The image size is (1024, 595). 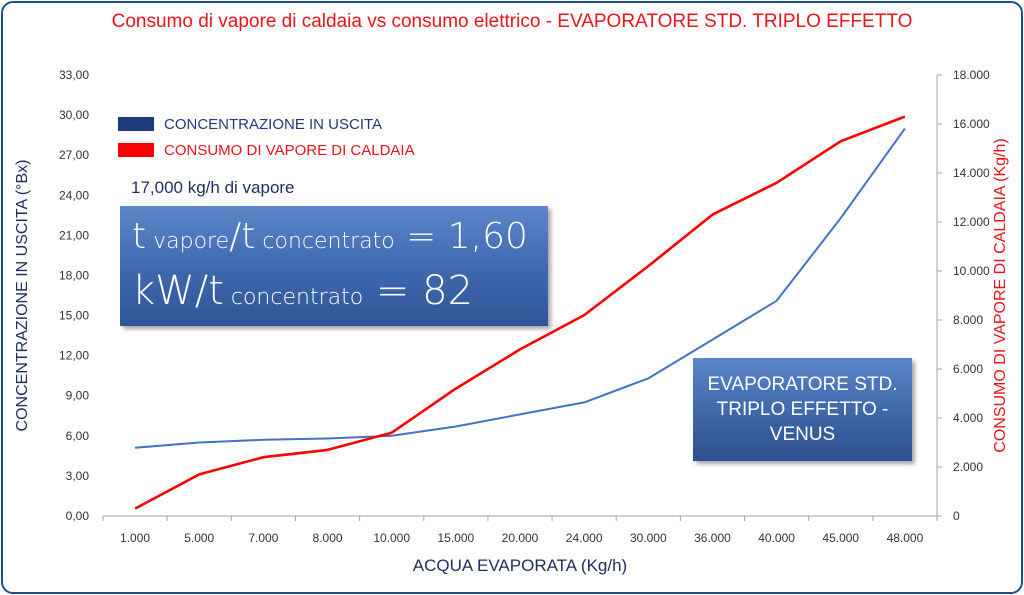 What do you see at coordinates (461, 236) in the screenshot?
I see `ratio-value: = 1,60` at bounding box center [461, 236].